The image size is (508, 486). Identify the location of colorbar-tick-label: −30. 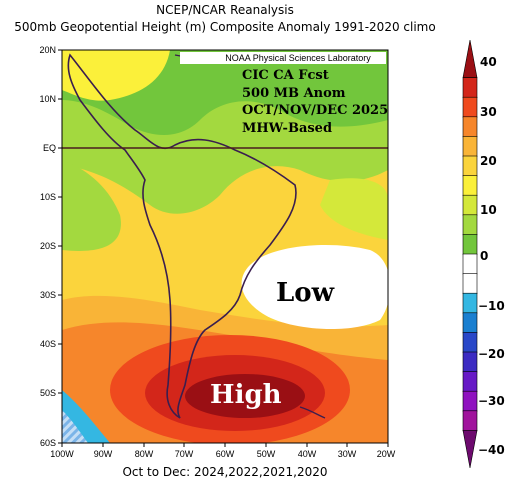
(491, 401).